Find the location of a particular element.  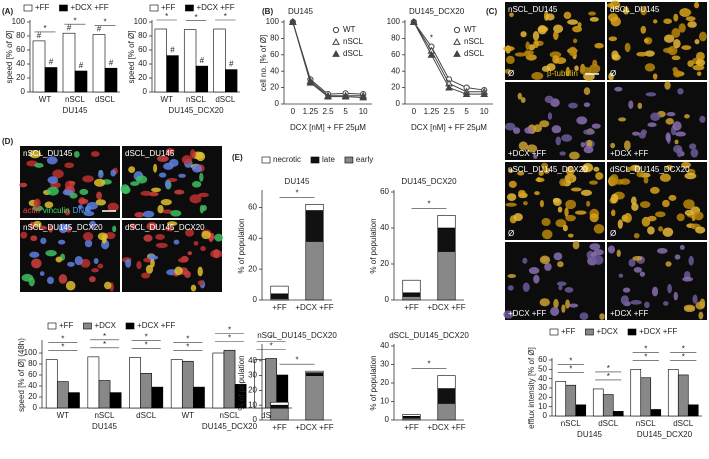

point is located at coordinates (328, 96).